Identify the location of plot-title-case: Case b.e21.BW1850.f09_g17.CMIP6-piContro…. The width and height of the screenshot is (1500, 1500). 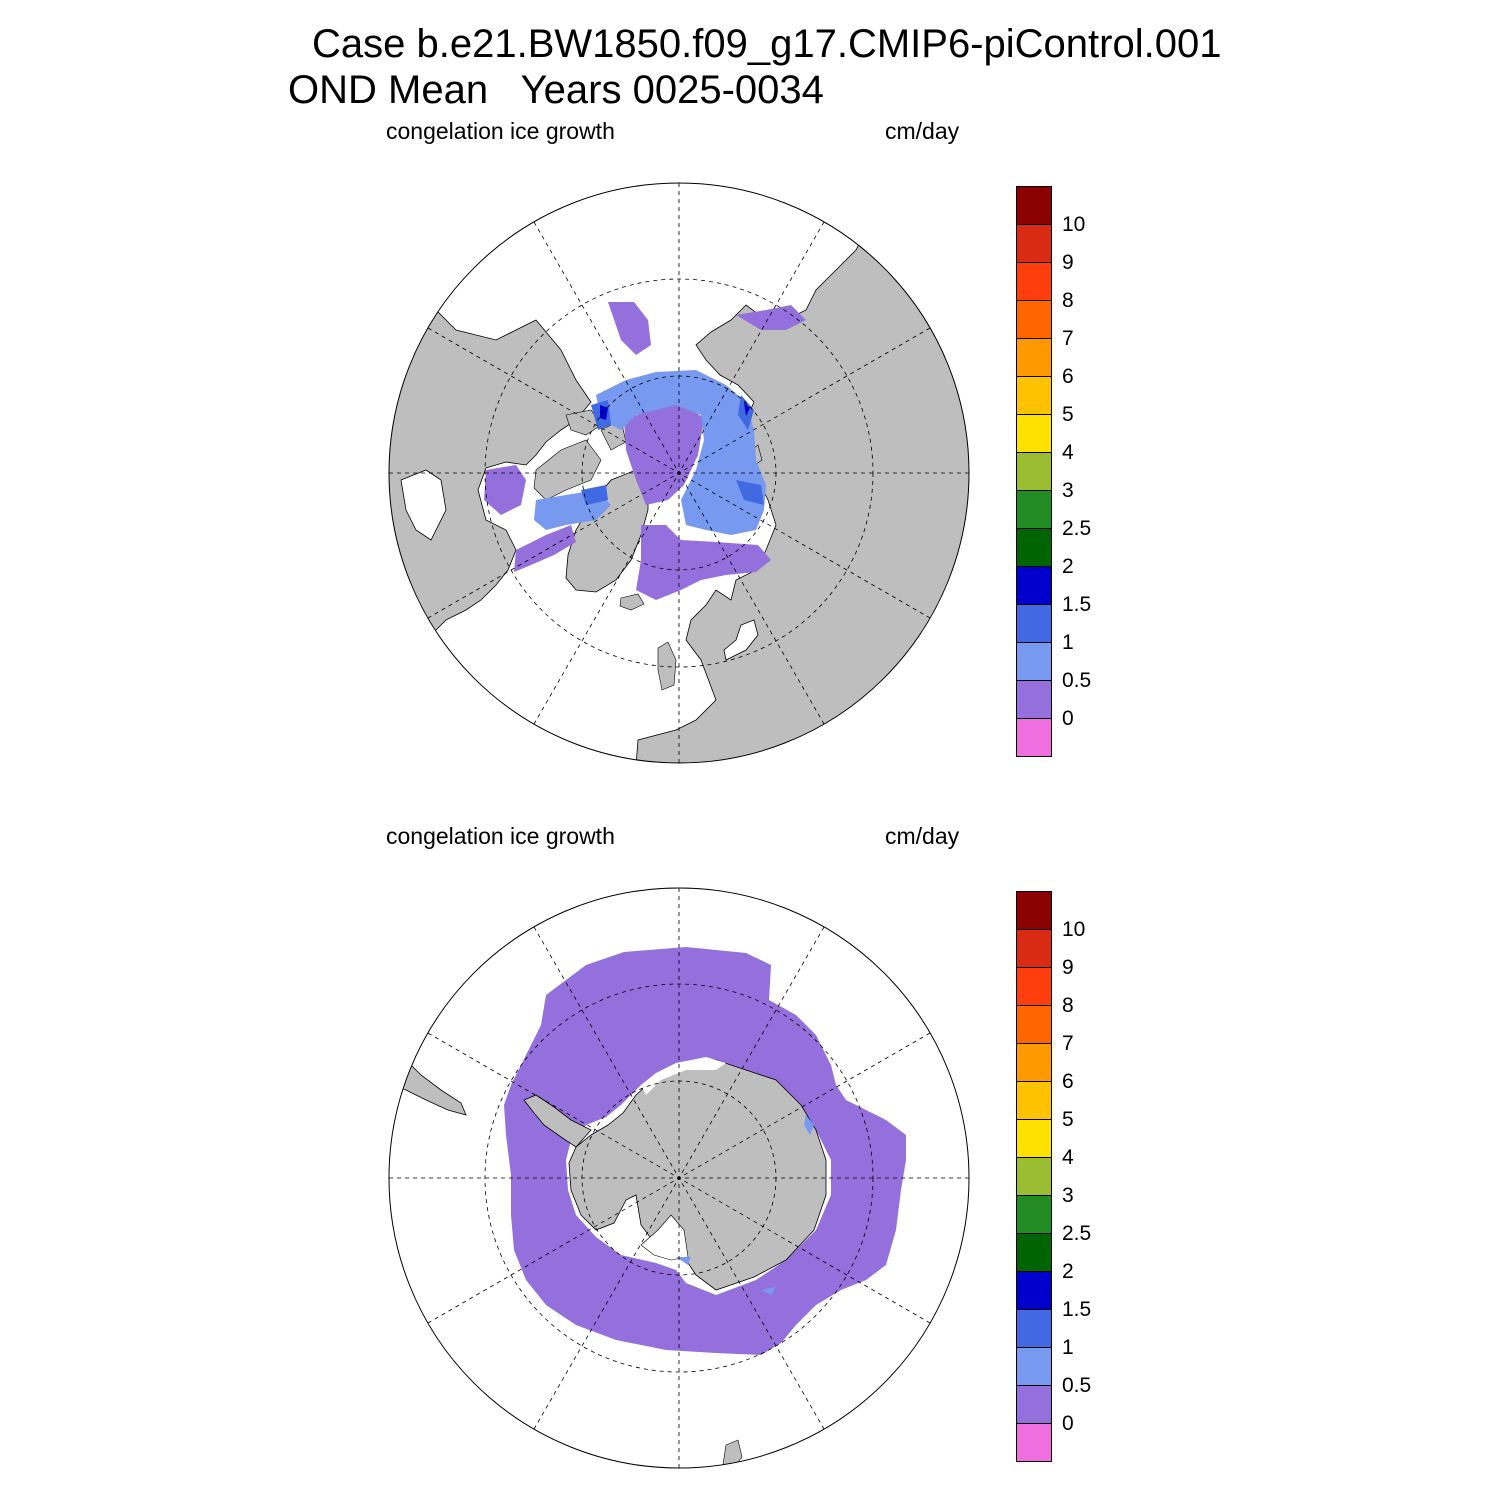
(767, 44).